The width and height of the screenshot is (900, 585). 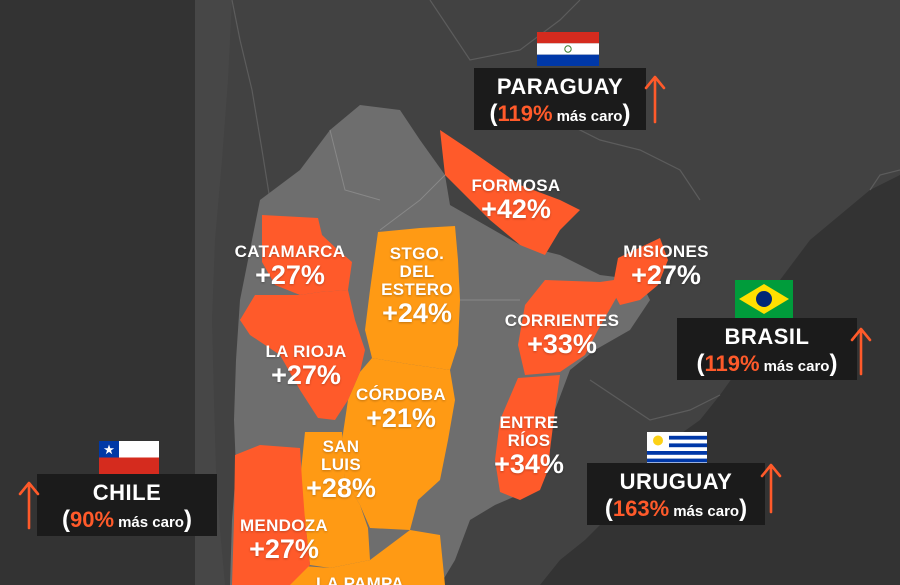 I want to click on province-name: ENTRE, so click(x=529, y=422).